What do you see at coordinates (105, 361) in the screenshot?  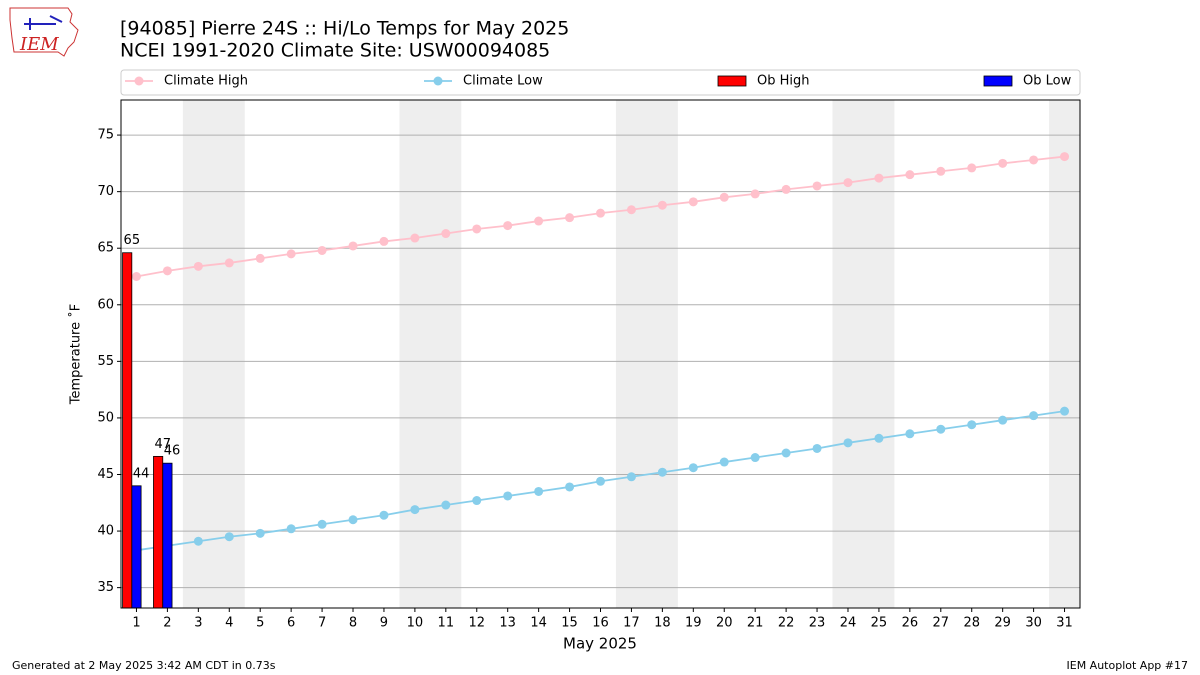 I see `y-tick-label: 55` at bounding box center [105, 361].